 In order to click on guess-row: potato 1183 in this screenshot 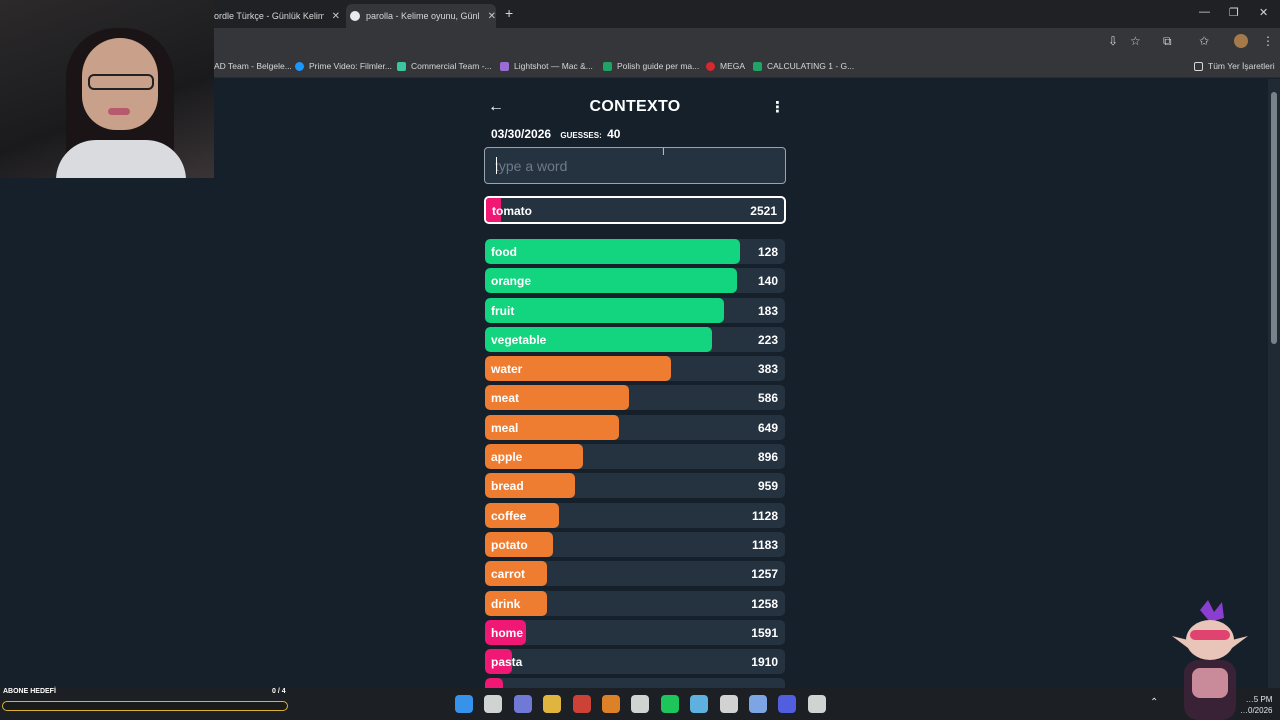, I will do `click(635, 544)`.